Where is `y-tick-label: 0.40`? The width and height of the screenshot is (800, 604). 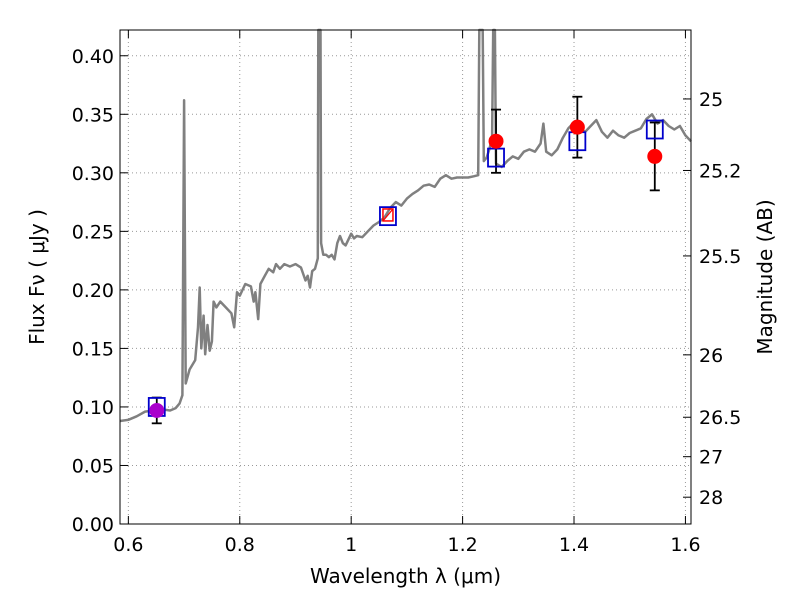
y-tick-label: 0.40 is located at coordinates (93, 57).